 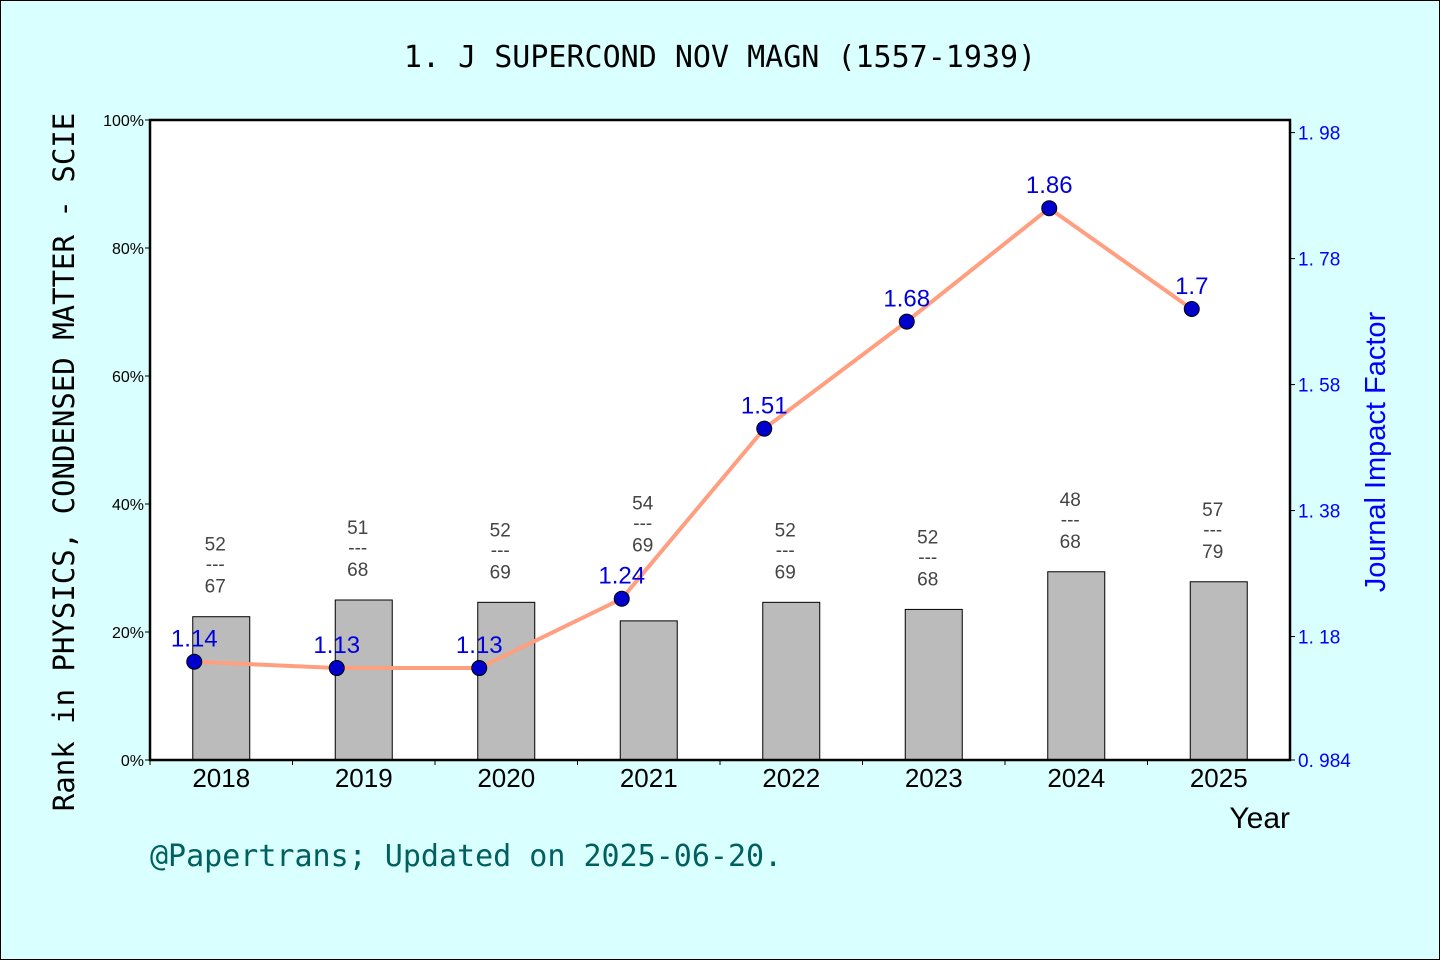 I want to click on y-axis-right-label: Journal Impact Factor, so click(x=1376, y=451).